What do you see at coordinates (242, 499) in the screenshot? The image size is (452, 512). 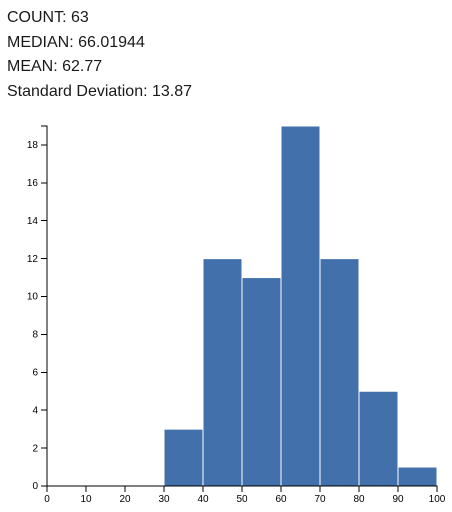 I see `x-tick-label: 50` at bounding box center [242, 499].